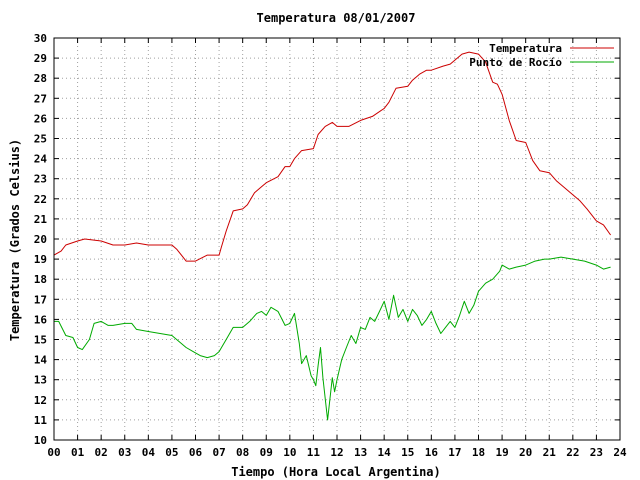 The height and width of the screenshot is (480, 640). Describe the element at coordinates (385, 452) in the screenshot. I see `x-tick-label: 14` at that location.